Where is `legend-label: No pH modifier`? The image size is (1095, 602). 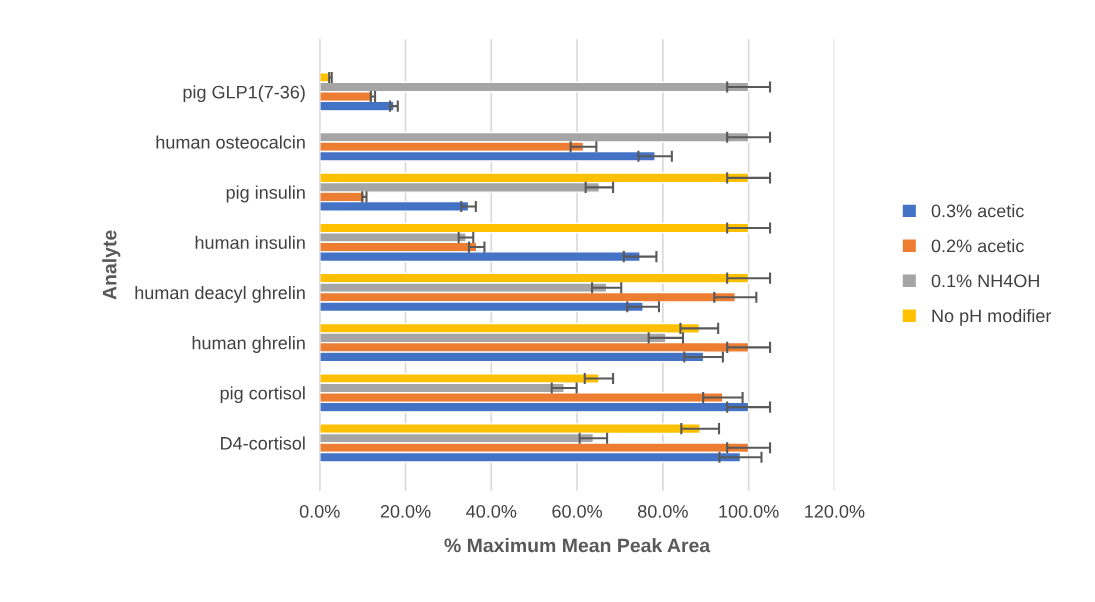 legend-label: No pH modifier is located at coordinates (992, 317).